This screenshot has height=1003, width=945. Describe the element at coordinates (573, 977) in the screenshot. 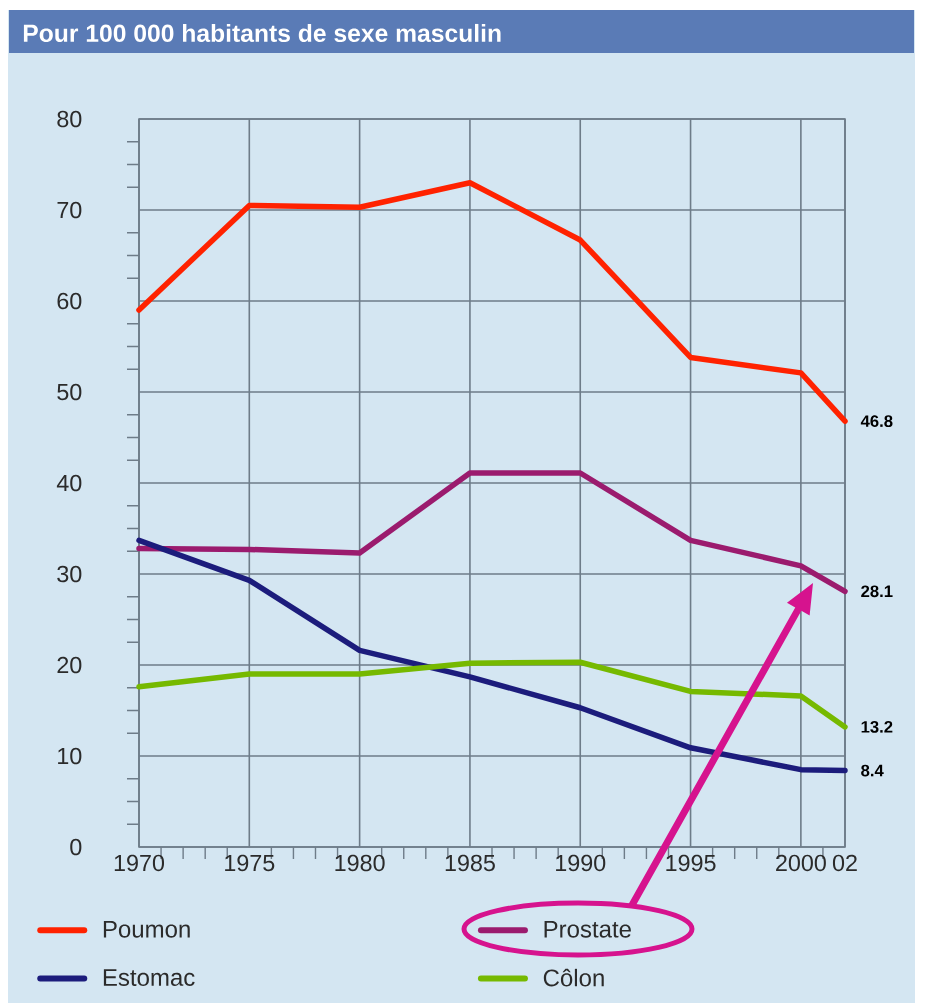

I see `legend-label: Côlon` at that location.